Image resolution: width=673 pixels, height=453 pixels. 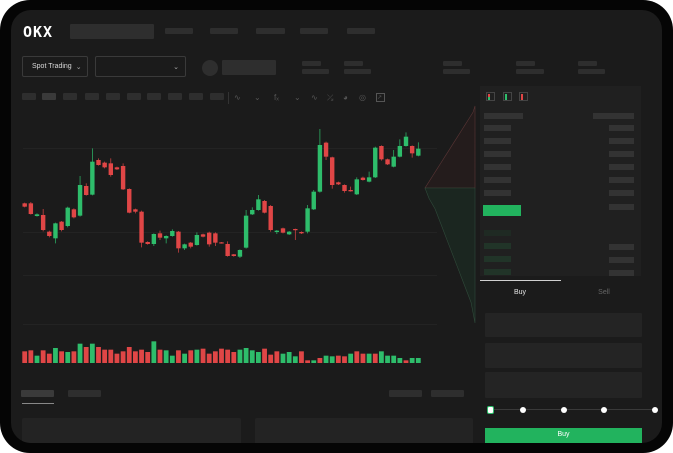 What do you see at coordinates (563, 385) in the screenshot?
I see `total-input` at bounding box center [563, 385].